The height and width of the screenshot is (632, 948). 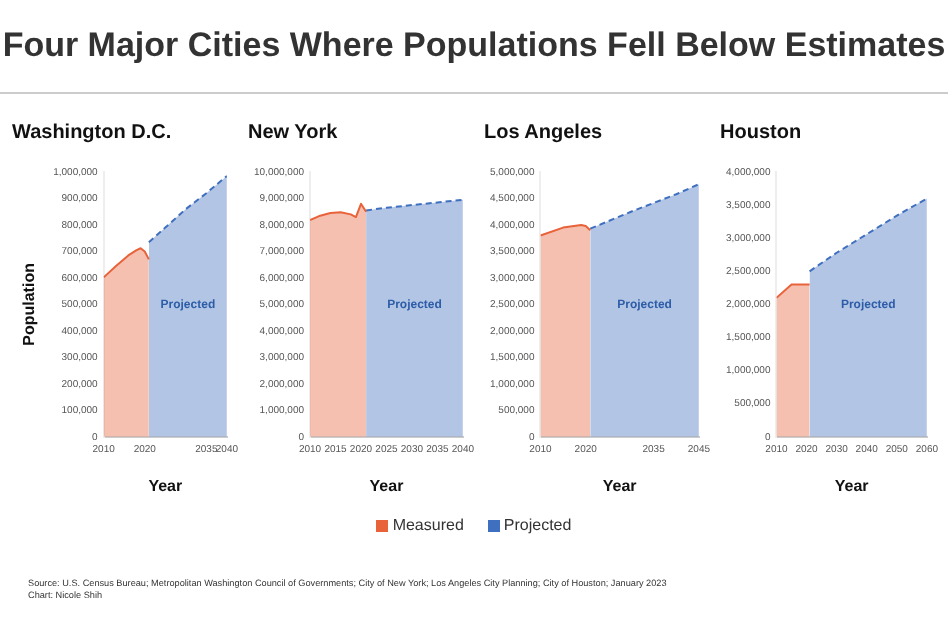 I want to click on chart-subtitle: New York, so click(x=293, y=132).